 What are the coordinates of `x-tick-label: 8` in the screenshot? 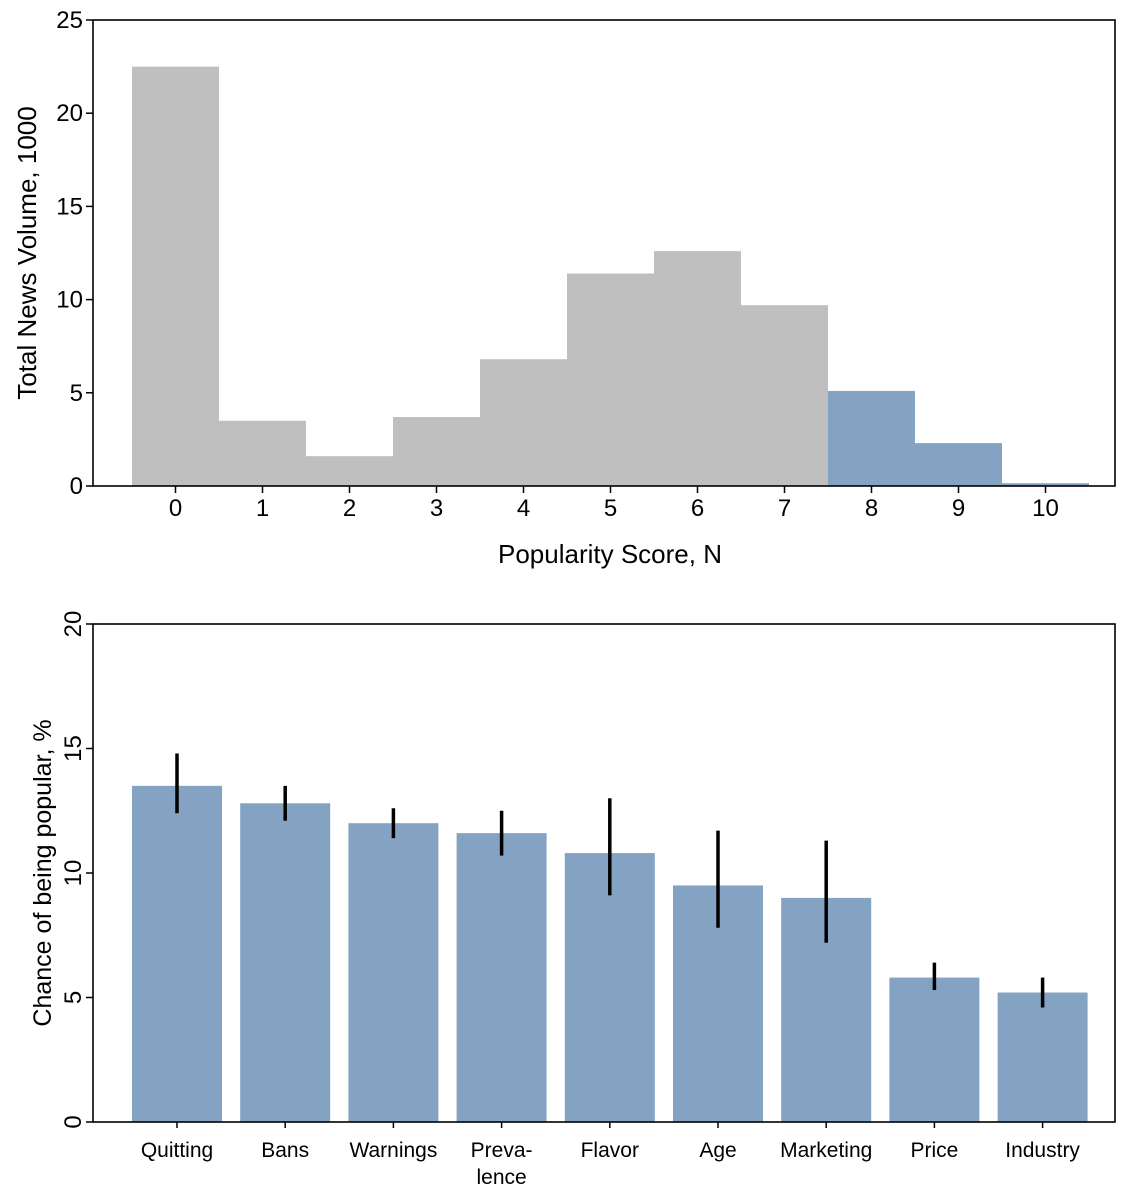 It's located at (871, 508).